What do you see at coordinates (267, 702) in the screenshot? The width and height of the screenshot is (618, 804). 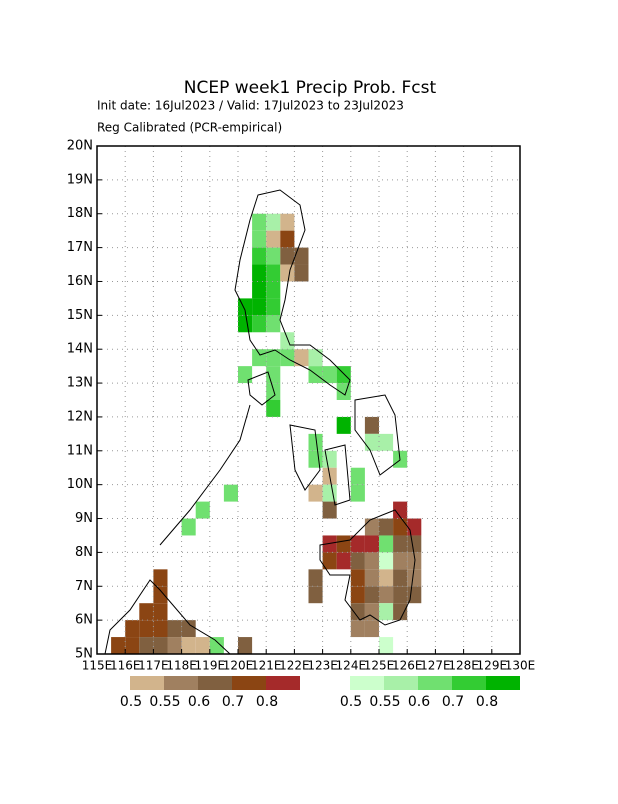 I see `legend-label: 0.8` at bounding box center [267, 702].